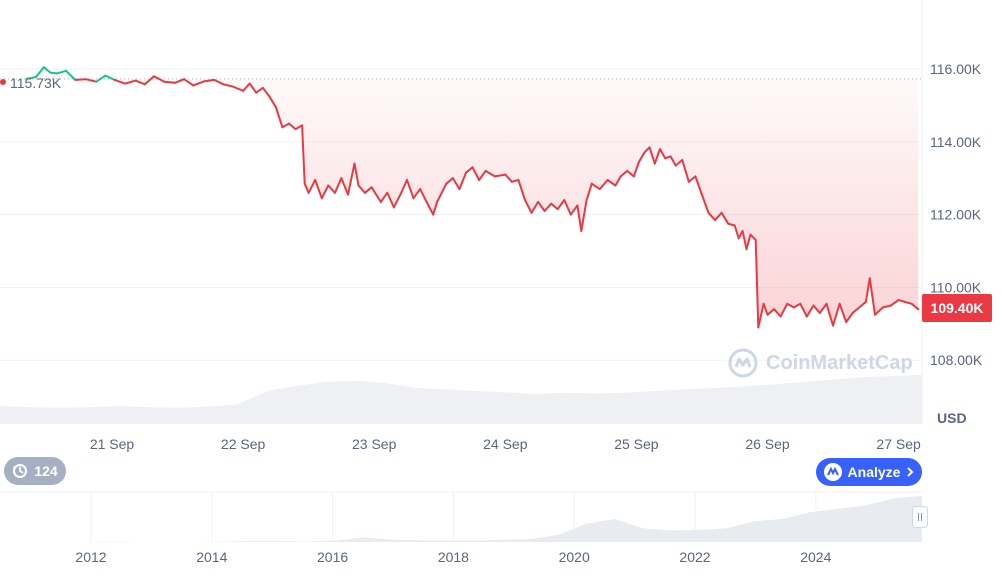 This screenshot has width=1002, height=587. I want to click on navigator: 2012 2014 2016 2018 2020 2022 2024, so click(461, 528).